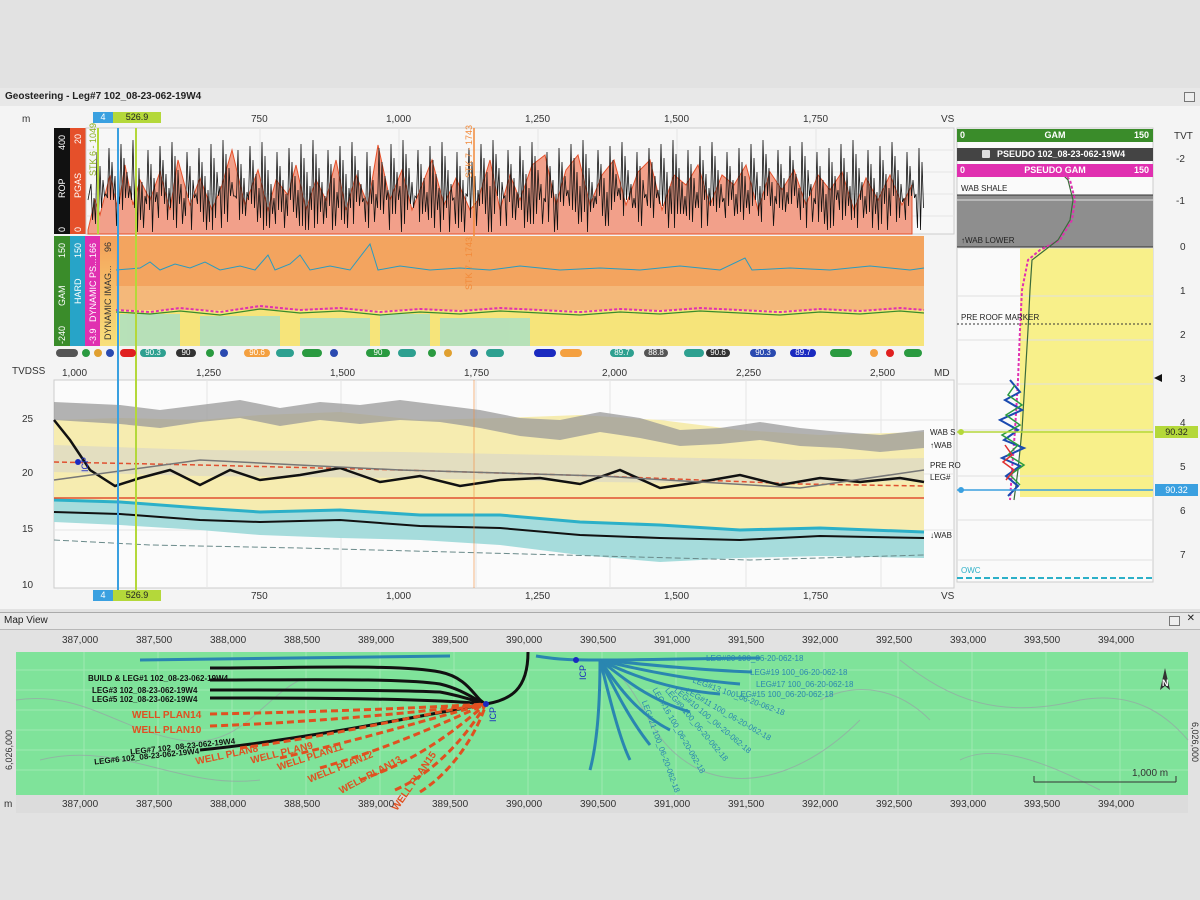 The height and width of the screenshot is (900, 1200). I want to click on water-band, so click(489, 531).